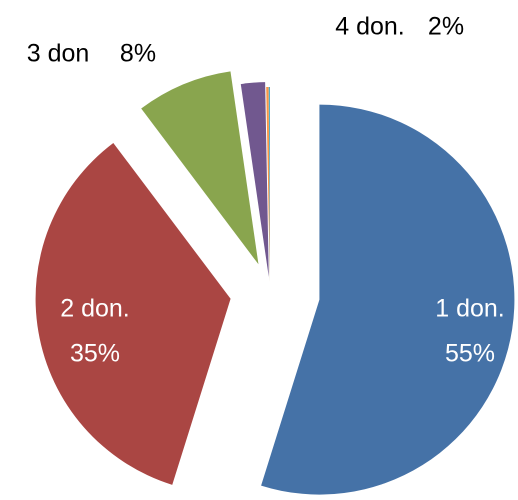 The height and width of the screenshot is (500, 518). I want to click on slice-value-label: 2%, so click(446, 27).